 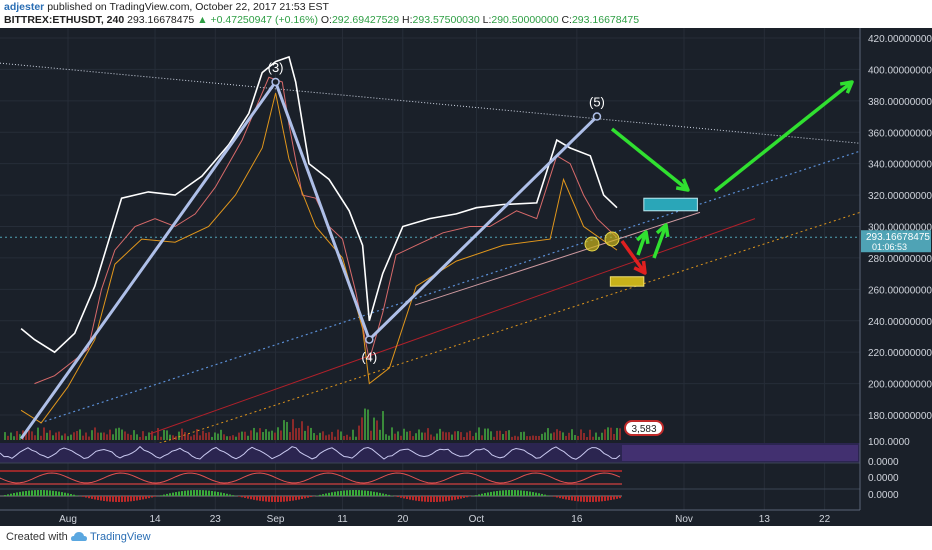 I want to click on time-tick-label: 14, so click(x=155, y=519).